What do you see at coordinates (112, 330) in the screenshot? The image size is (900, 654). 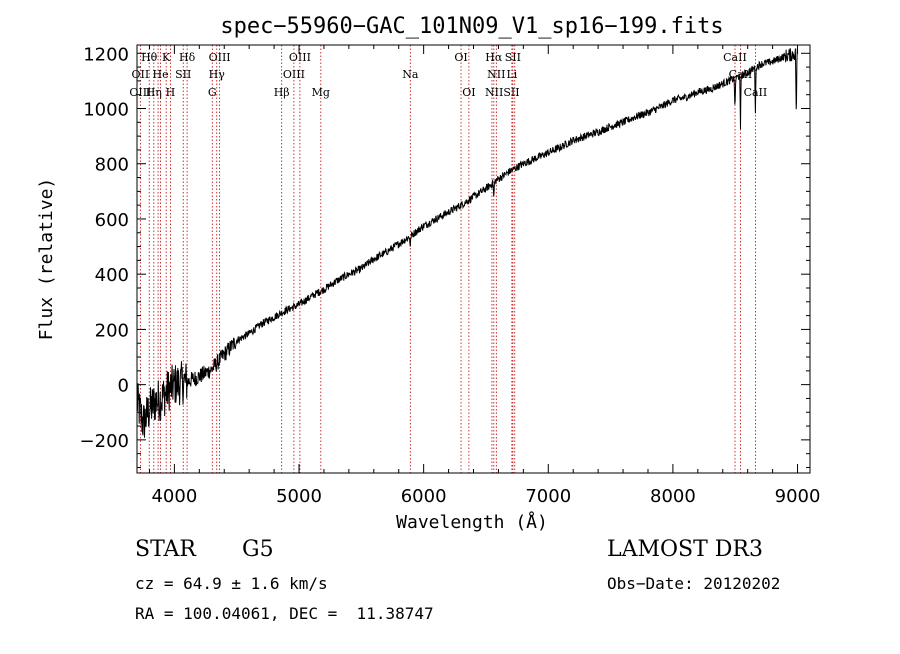 I see `y-tick-label: 200` at bounding box center [112, 330].